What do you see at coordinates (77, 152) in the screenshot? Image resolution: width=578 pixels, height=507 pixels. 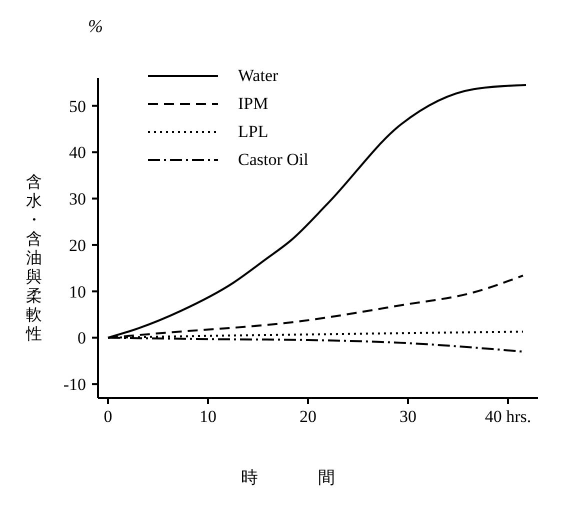 I see `y-tick-label: 40` at bounding box center [77, 152].